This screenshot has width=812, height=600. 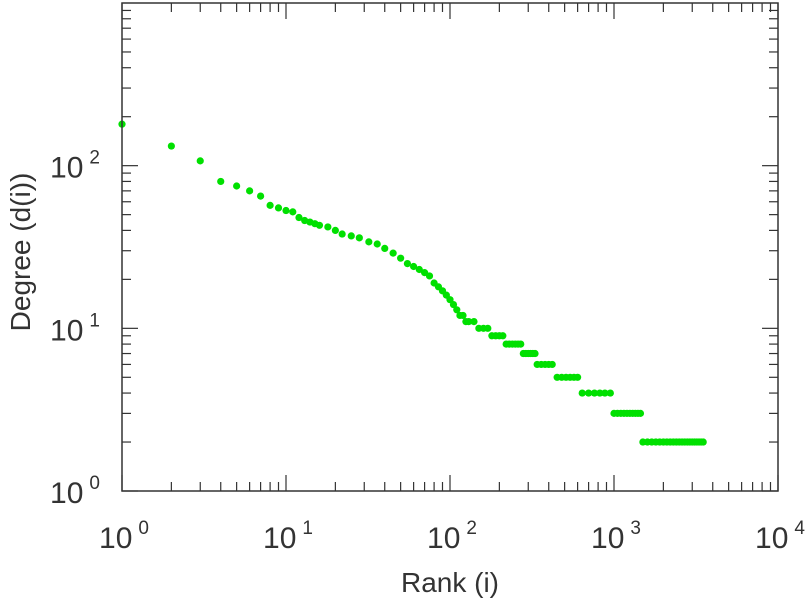 What do you see at coordinates (75, 491) in the screenshot?
I see `y-tick-label: 10 0` at bounding box center [75, 491].